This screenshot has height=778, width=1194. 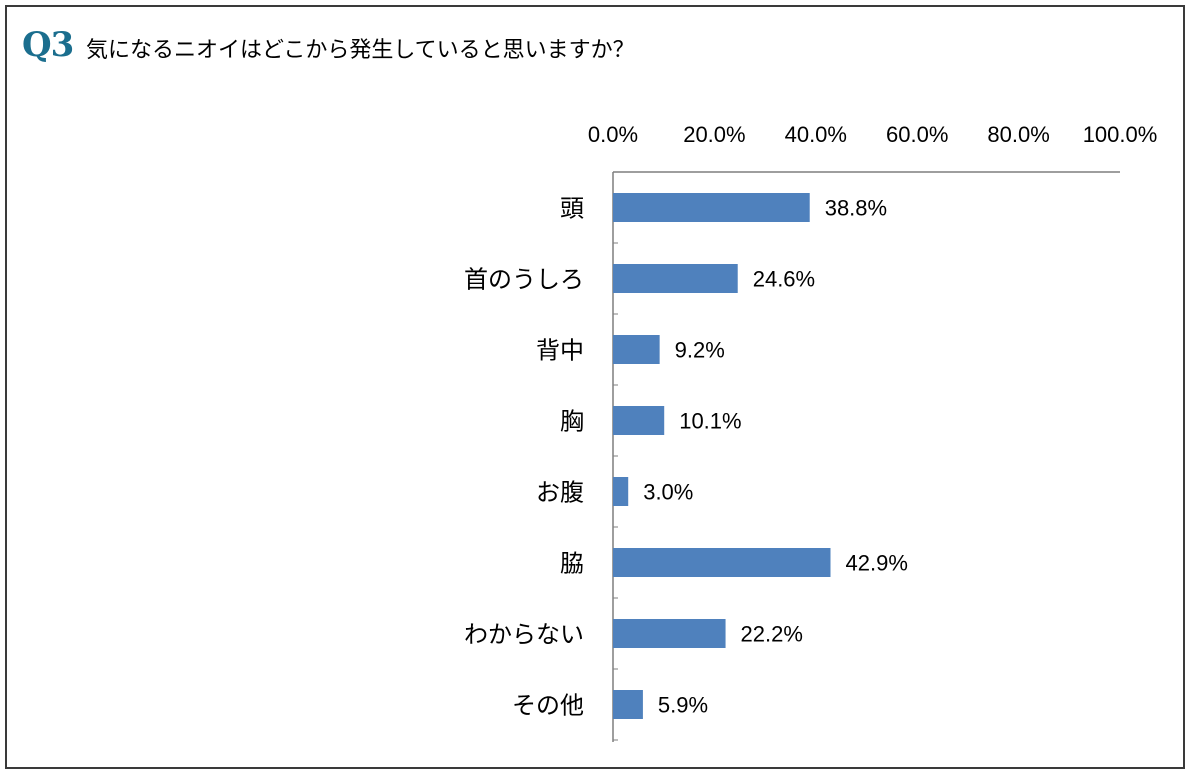 What do you see at coordinates (714, 134) in the screenshot?
I see `x-tick-label: 20.0%` at bounding box center [714, 134].